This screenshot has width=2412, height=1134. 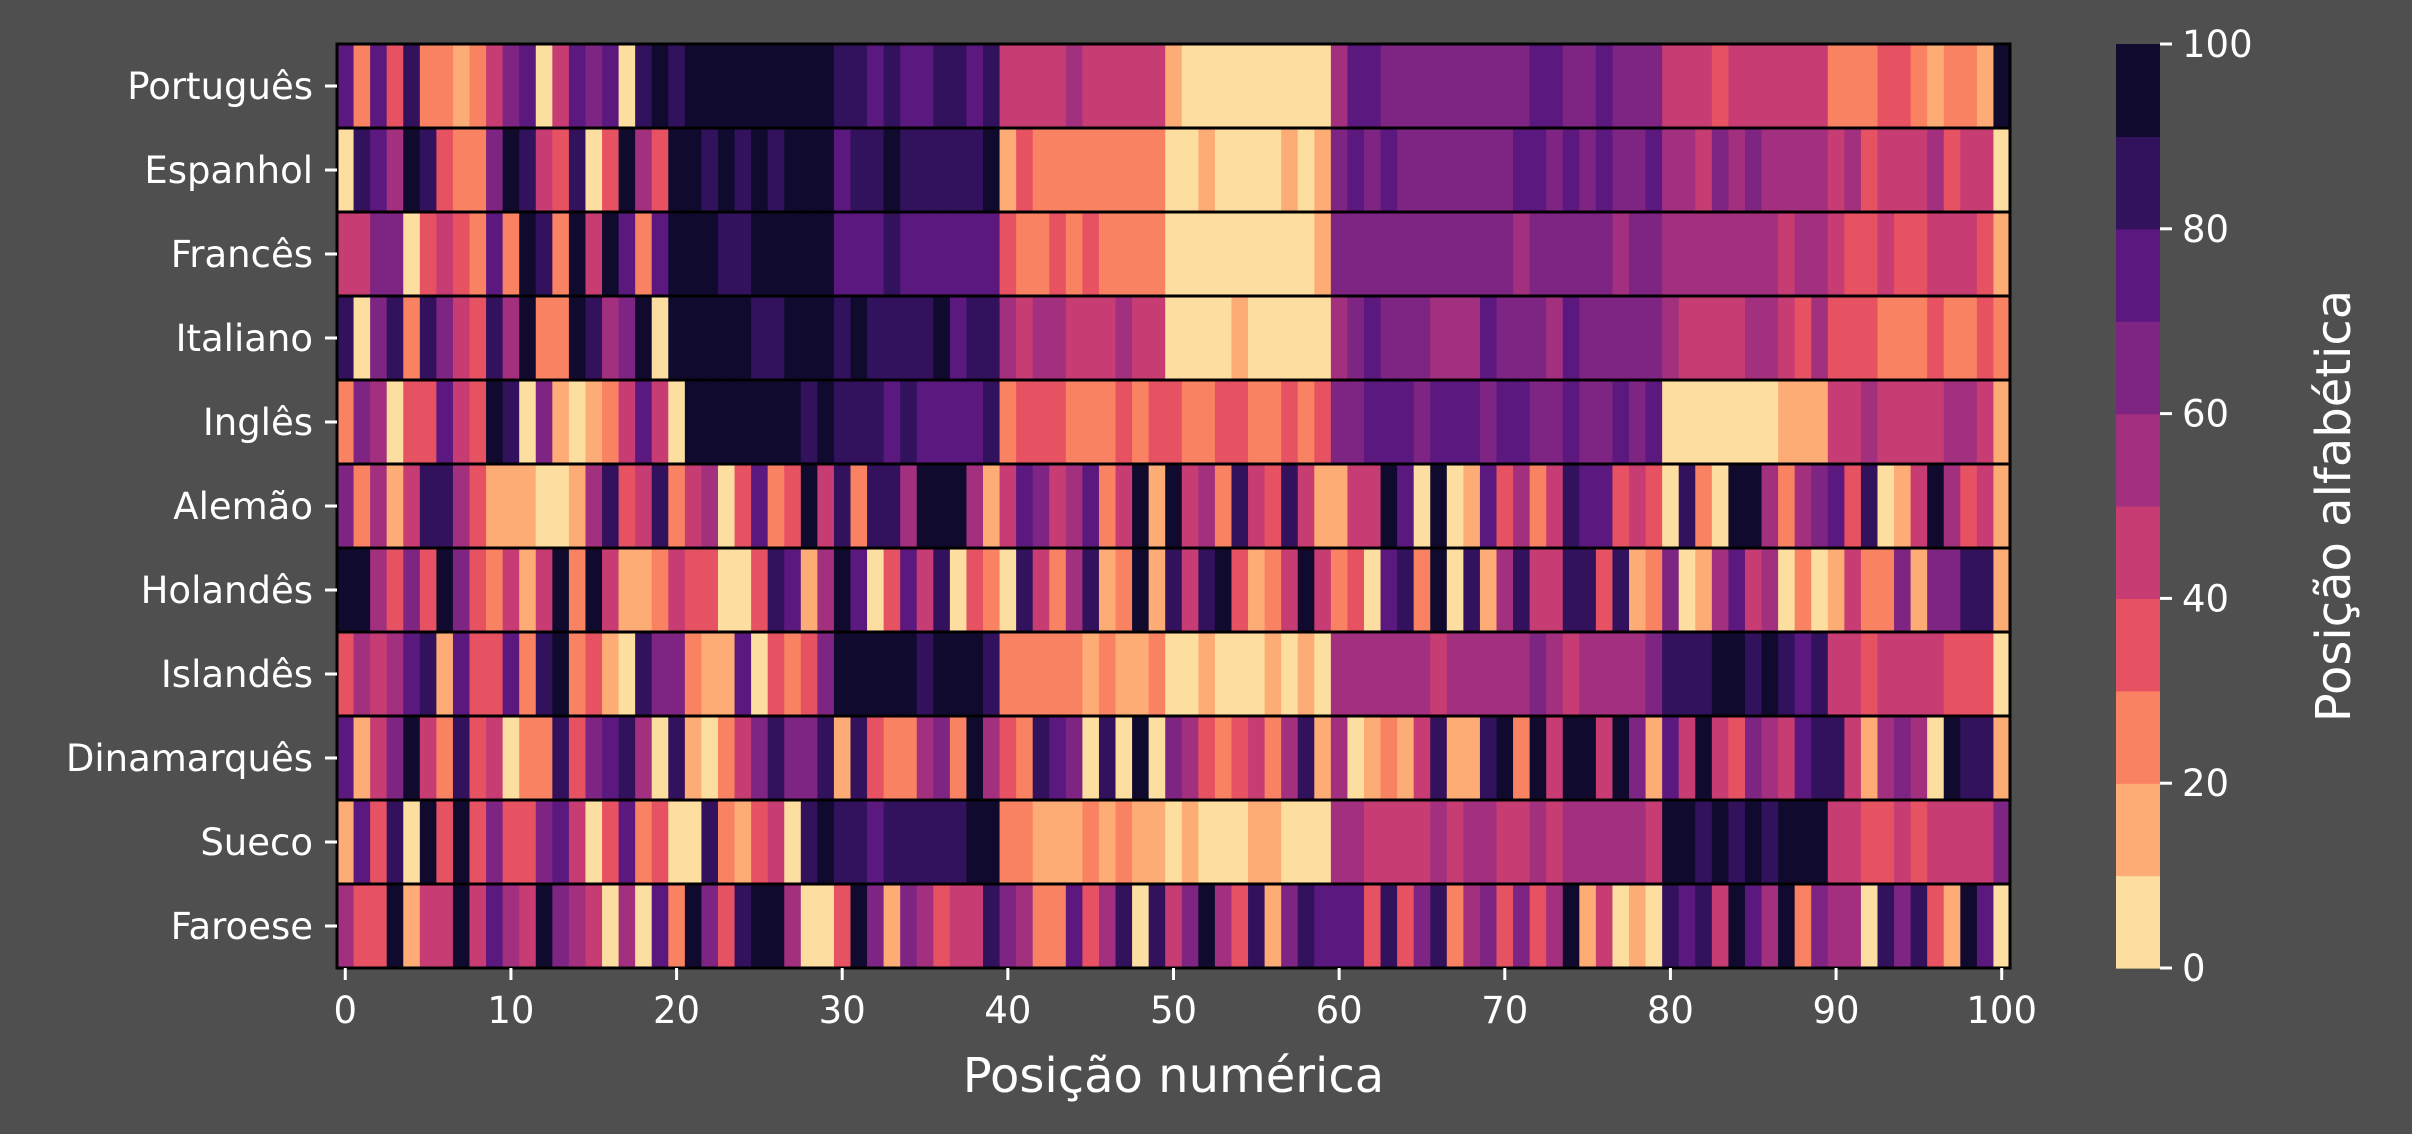 What do you see at coordinates (1173, 1076) in the screenshot?
I see `x-axis-title: Posição numérica` at bounding box center [1173, 1076].